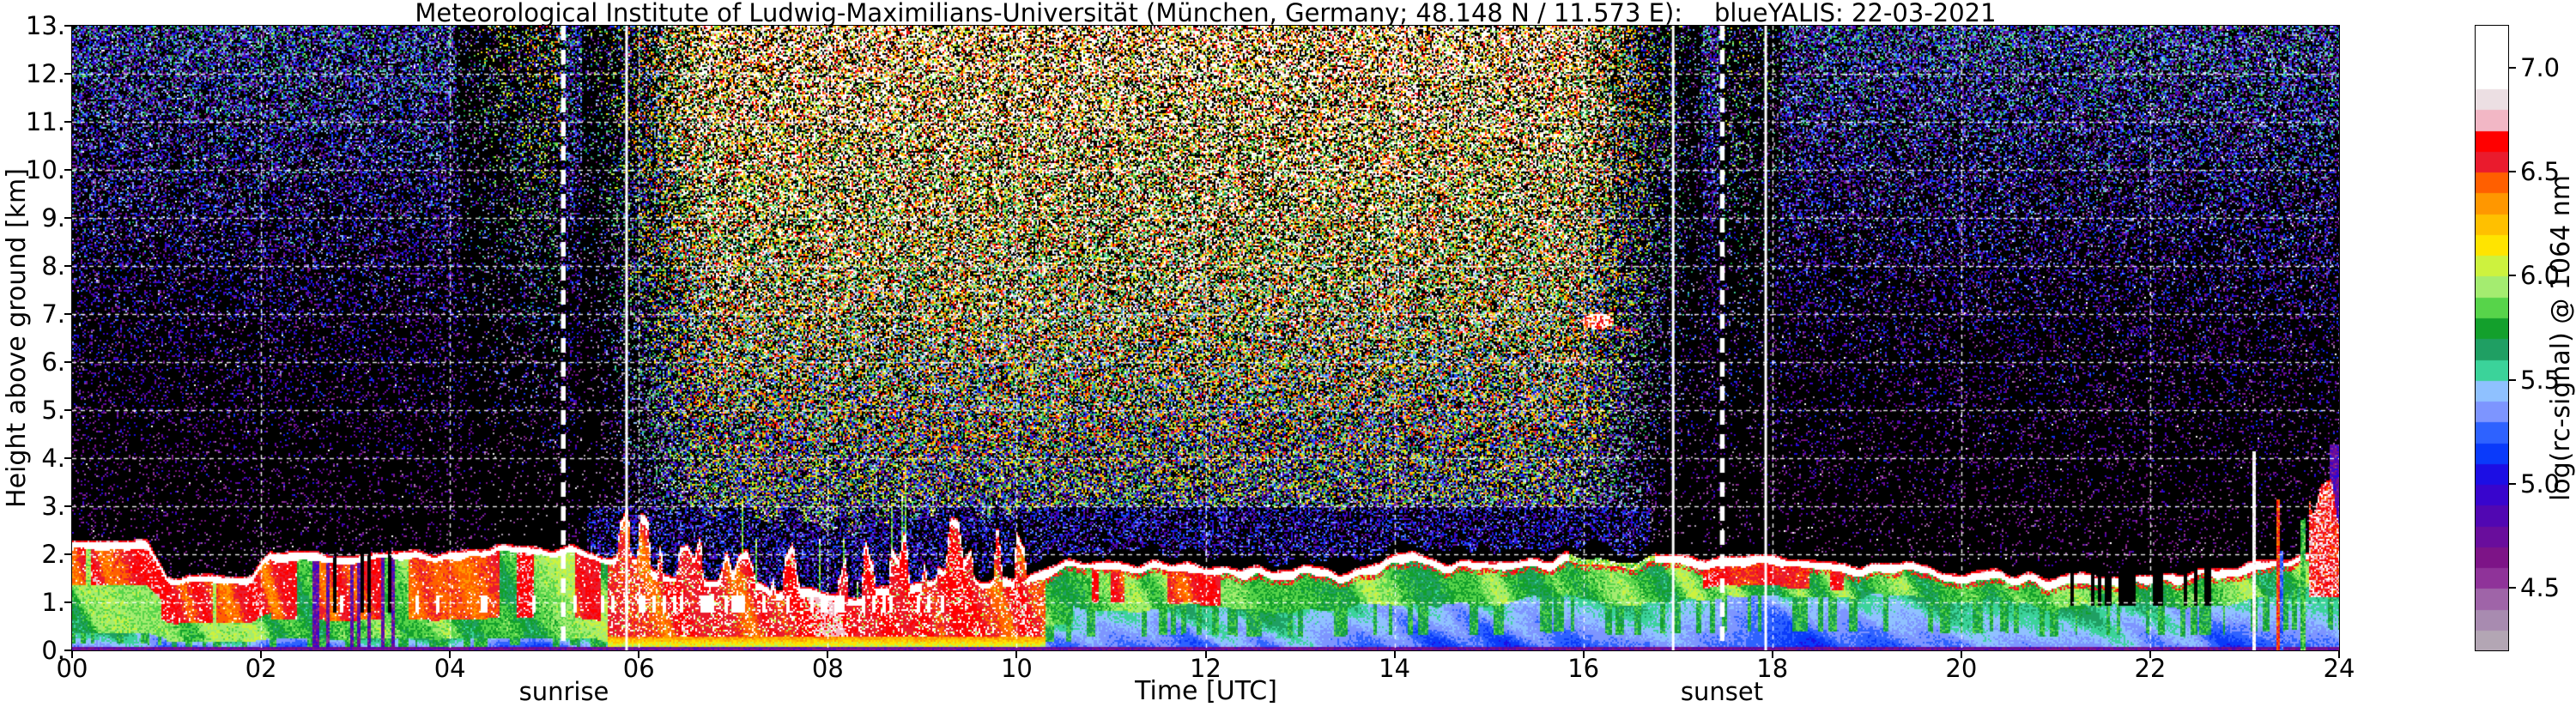 This screenshot has width=2576, height=707. What do you see at coordinates (2540, 483) in the screenshot?
I see `colorbar-tick-label: 5.0` at bounding box center [2540, 483].